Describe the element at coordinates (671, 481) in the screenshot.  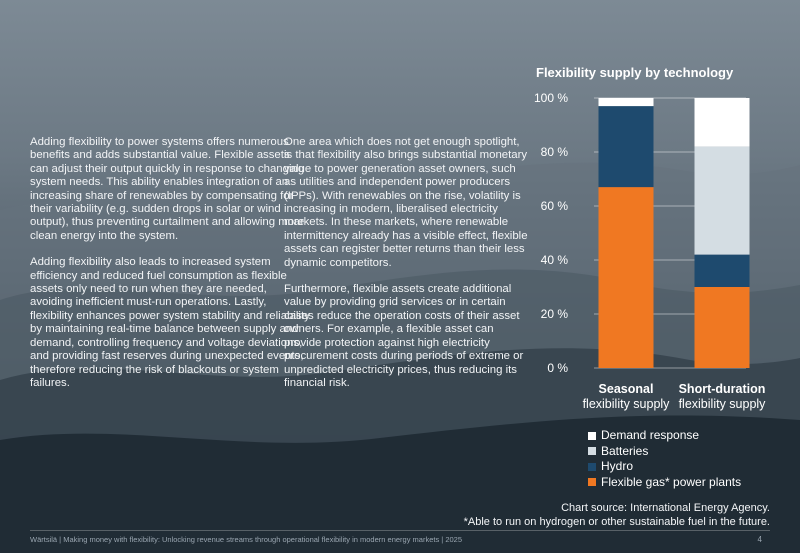
I see `legend-label: Flexible gas* power plants` at that location.